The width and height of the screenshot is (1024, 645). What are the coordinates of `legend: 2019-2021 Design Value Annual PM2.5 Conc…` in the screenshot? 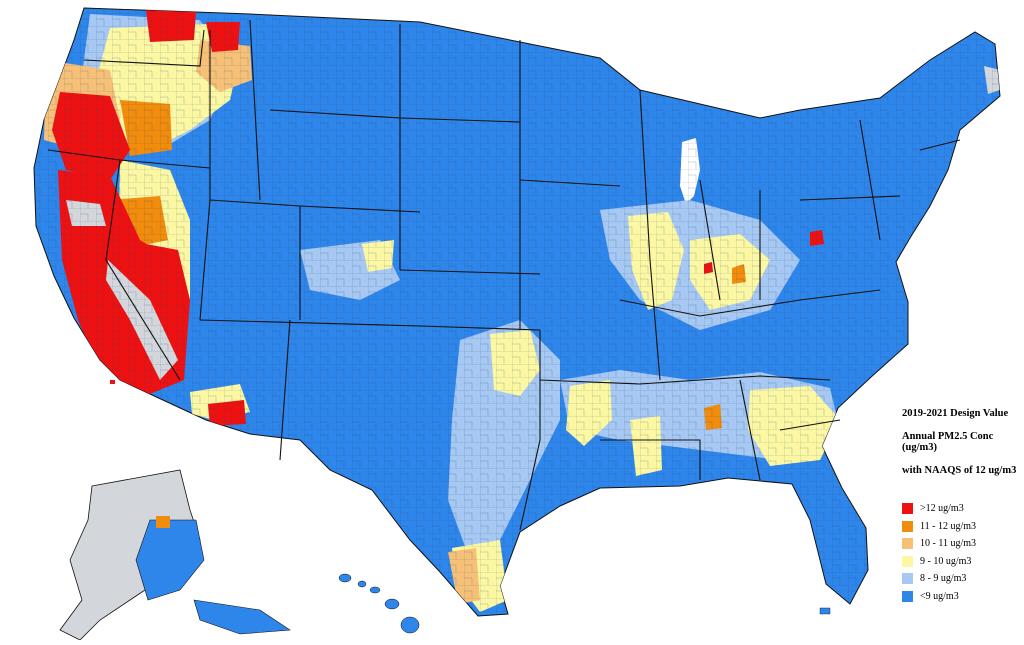 It's located at (961, 500).